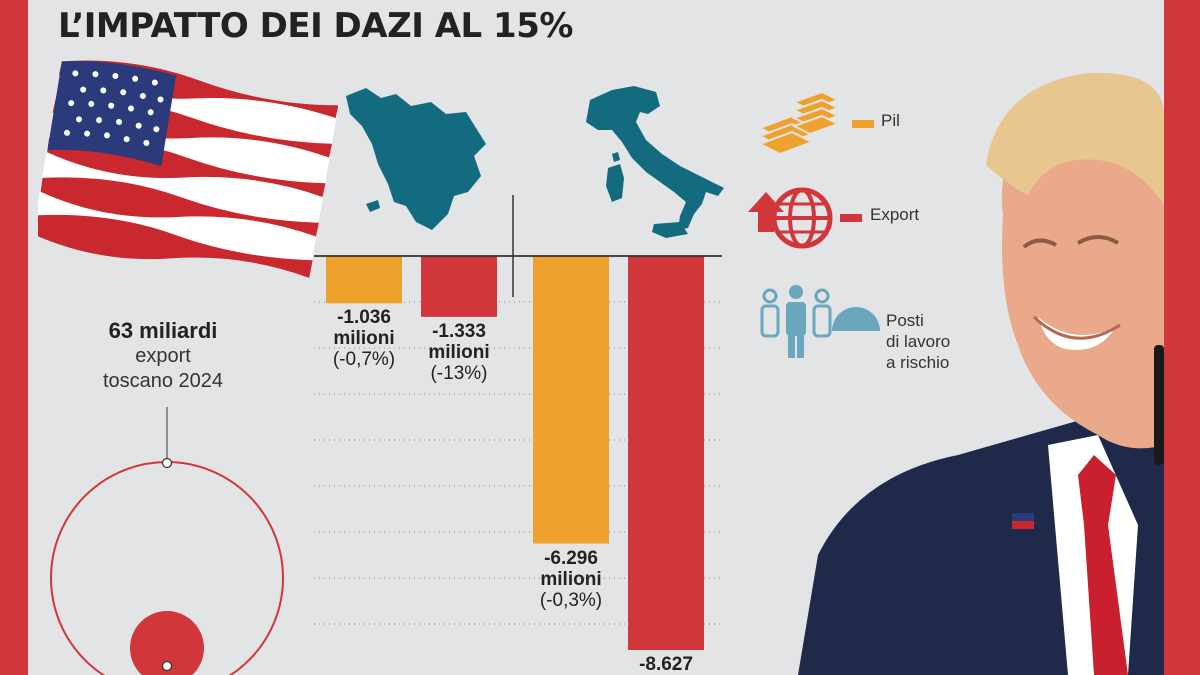  What do you see at coordinates (167, 541) in the screenshot?
I see `export-bubble-chart` at bounding box center [167, 541].